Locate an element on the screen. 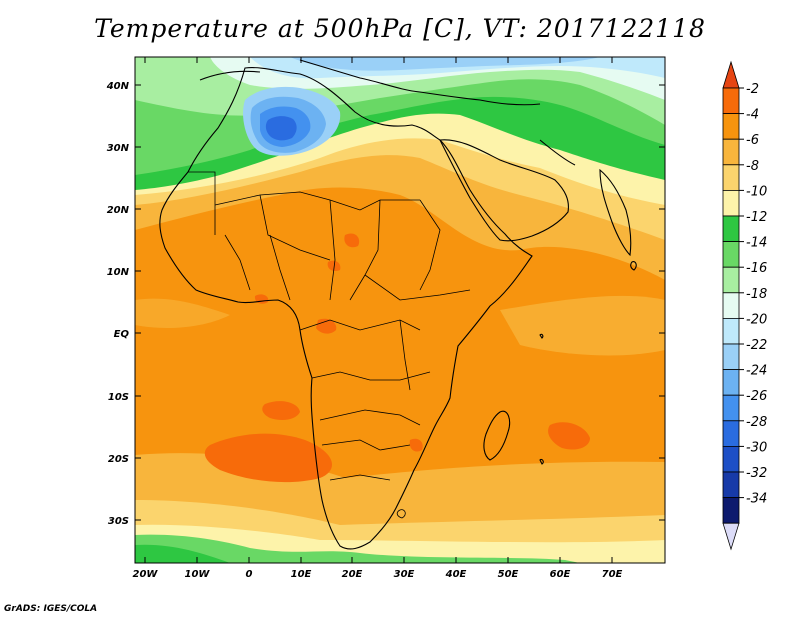 The image size is (800, 618). lat-label: 20S is located at coordinates (118, 459).